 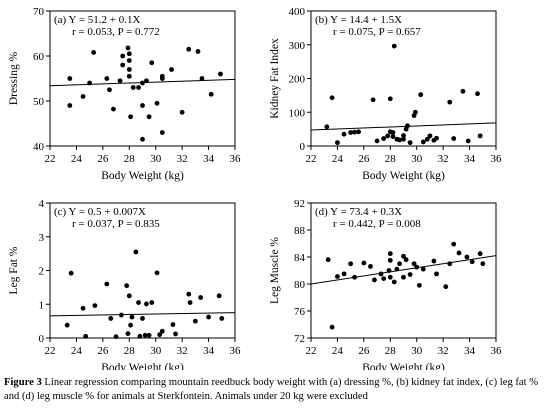 I want to click on regression-line-b, so click(x=403, y=126).